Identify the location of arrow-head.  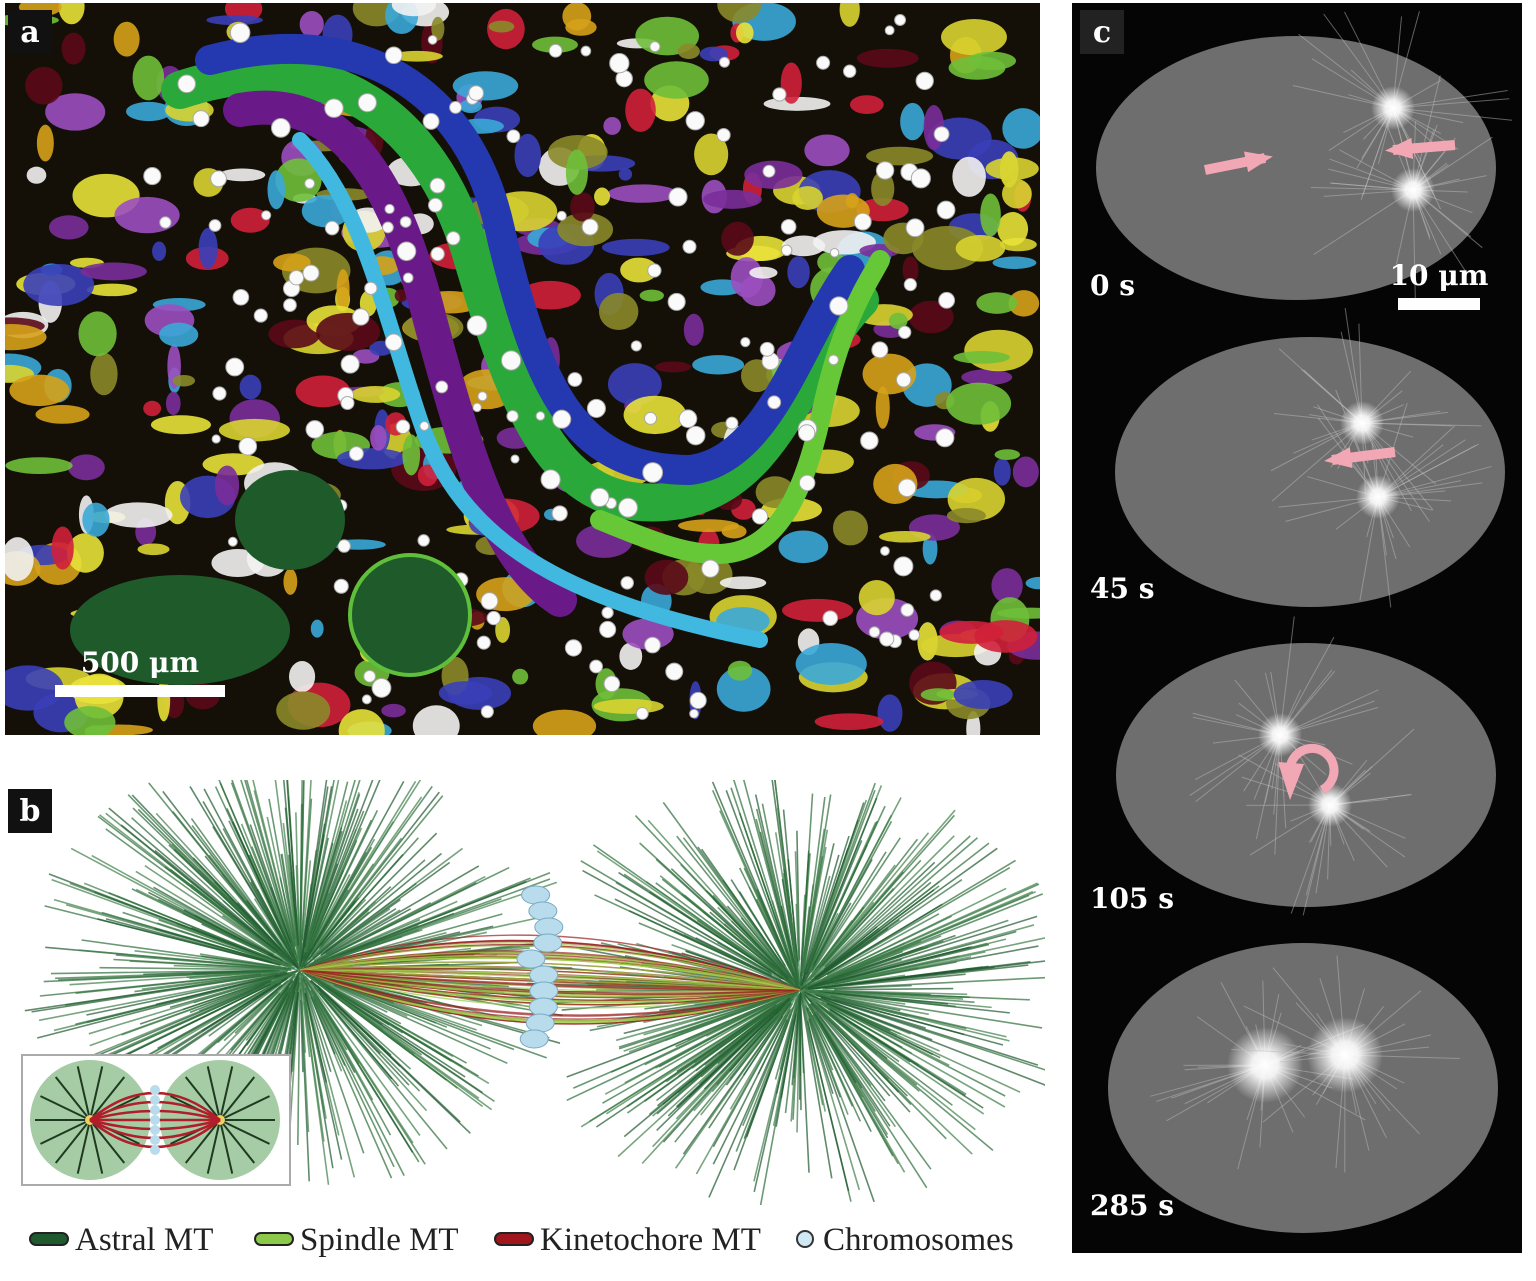
(1338, 458).